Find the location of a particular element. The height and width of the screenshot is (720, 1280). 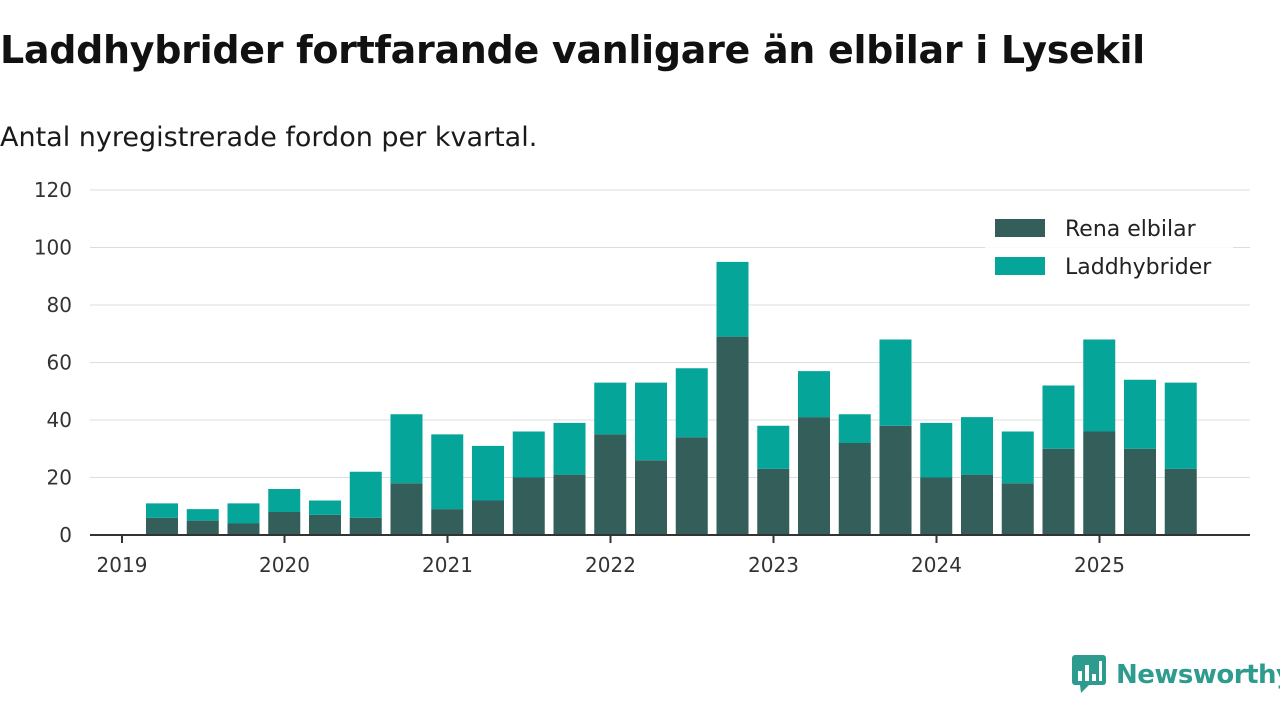

x-tick-label: 2020 is located at coordinates (284, 565).